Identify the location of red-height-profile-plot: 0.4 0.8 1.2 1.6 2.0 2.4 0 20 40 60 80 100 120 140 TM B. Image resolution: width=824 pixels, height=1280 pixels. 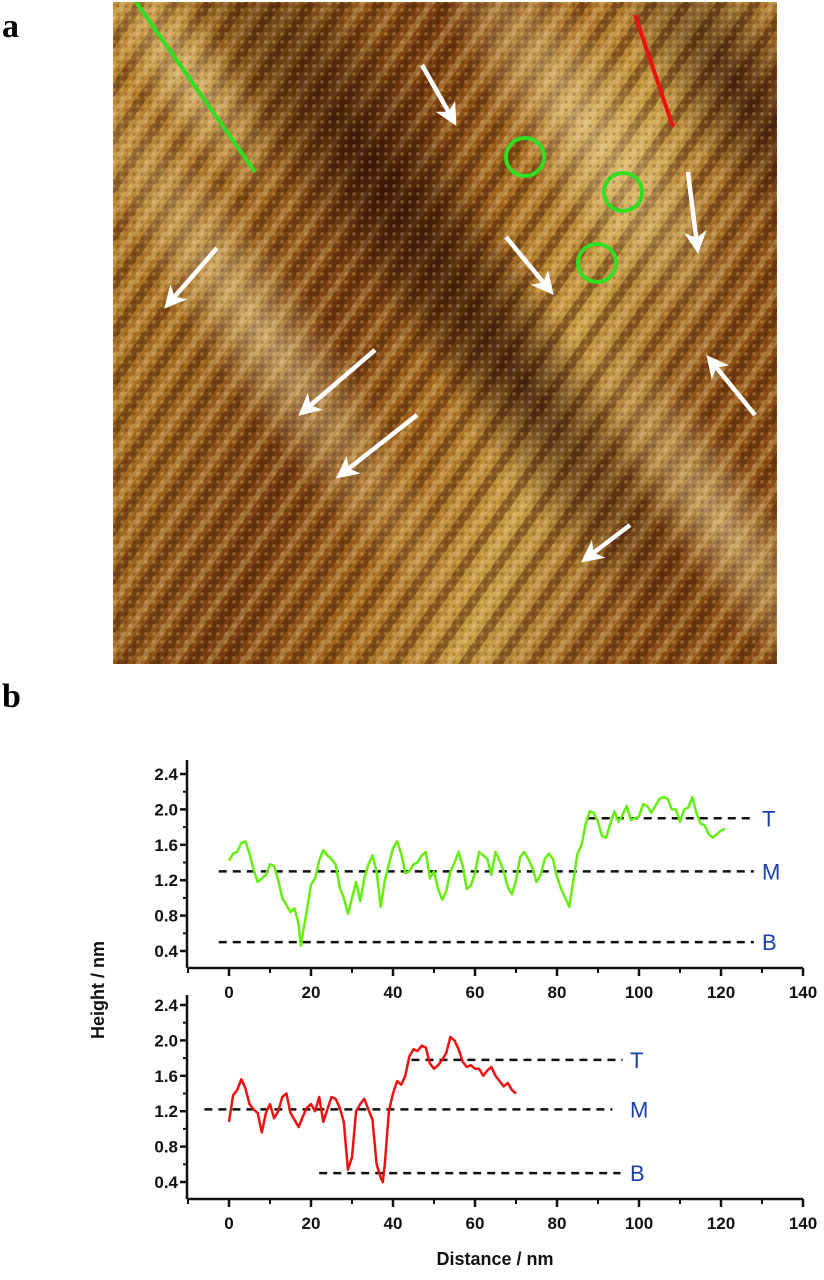
(485, 1114).